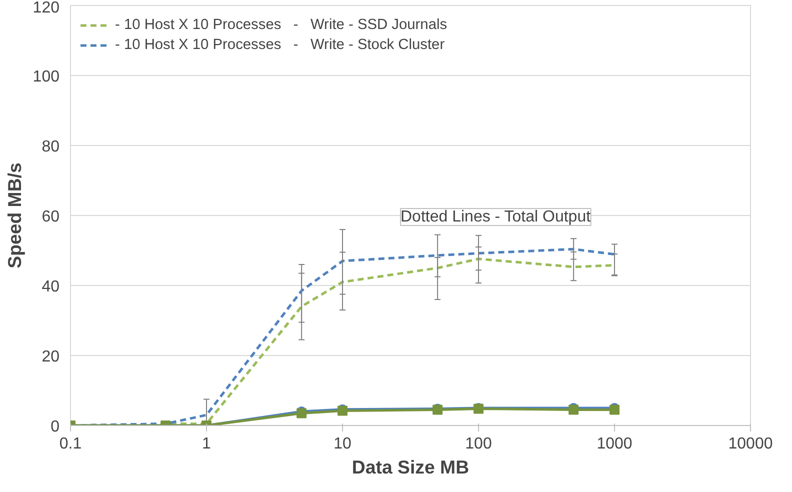 The height and width of the screenshot is (492, 792). What do you see at coordinates (280, 45) in the screenshot?
I see `legend-label: - 10 Host X 10 Processes - Write - Stock Cluster` at bounding box center [280, 45].